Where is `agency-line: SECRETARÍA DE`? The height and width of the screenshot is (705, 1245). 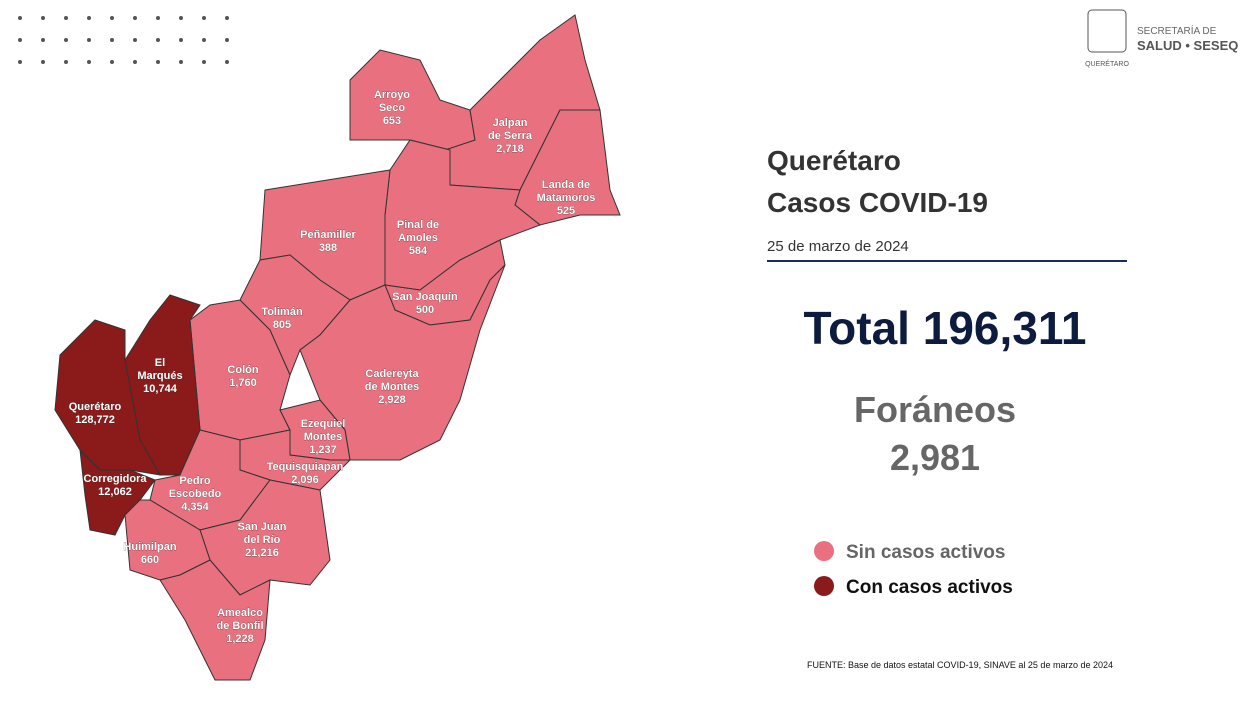
agency-line: SECRETARÍA DE is located at coordinates (1177, 30).